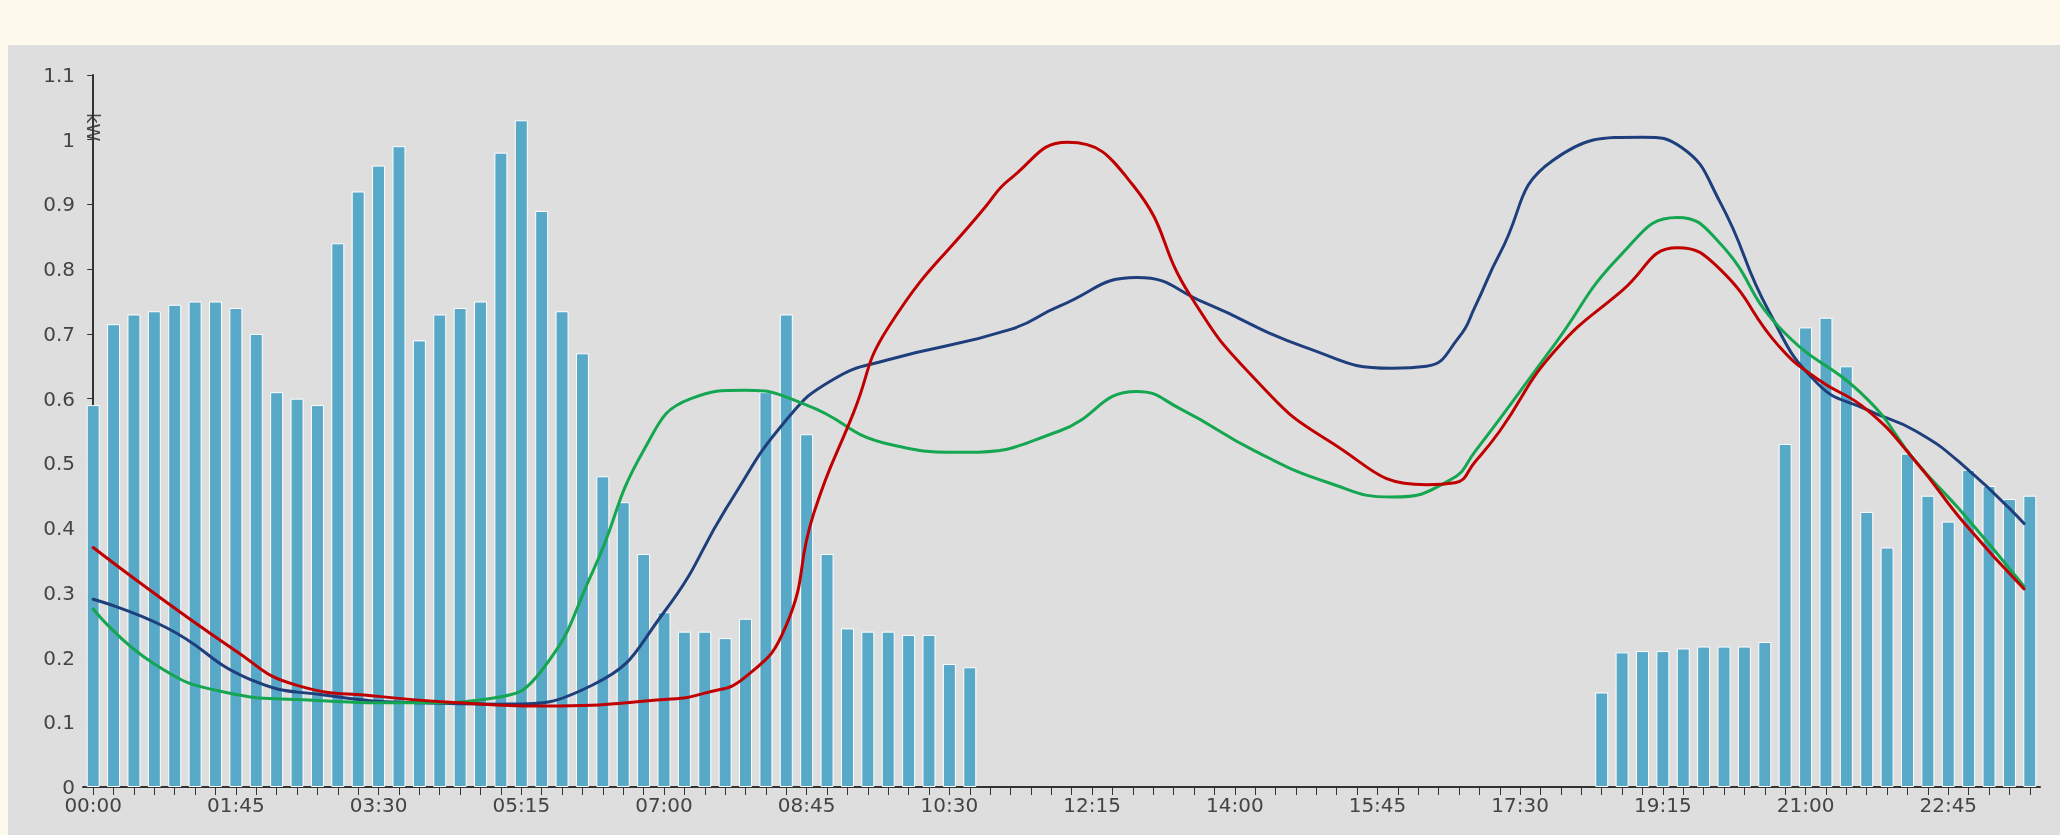  I want to click on y-tick-label: 0.8, so click(59, 269).